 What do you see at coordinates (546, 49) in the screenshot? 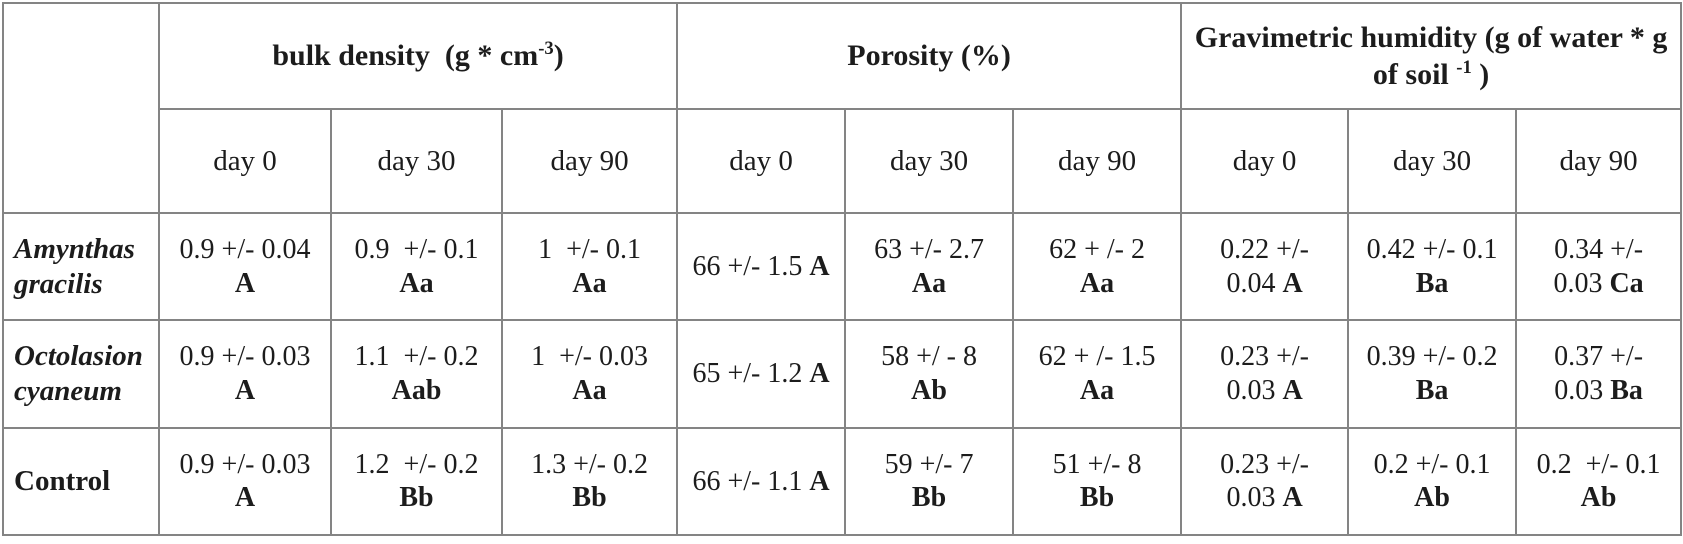
I see `superscript-text: -3` at bounding box center [546, 49].